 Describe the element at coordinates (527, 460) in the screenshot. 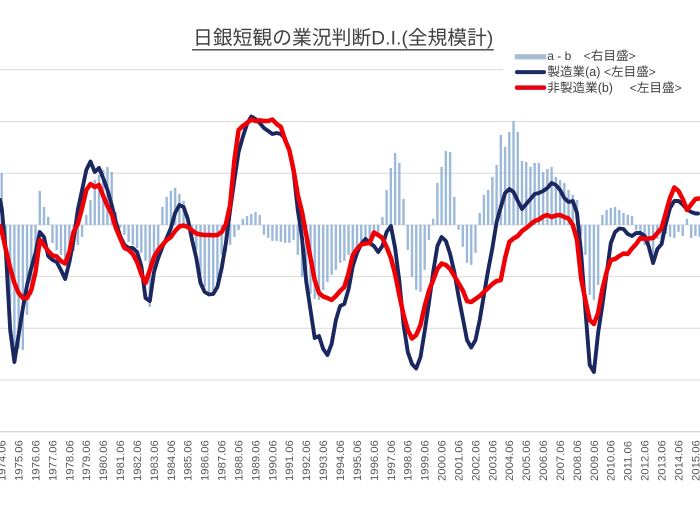

I see `svg-text: 2005.06` at that location.